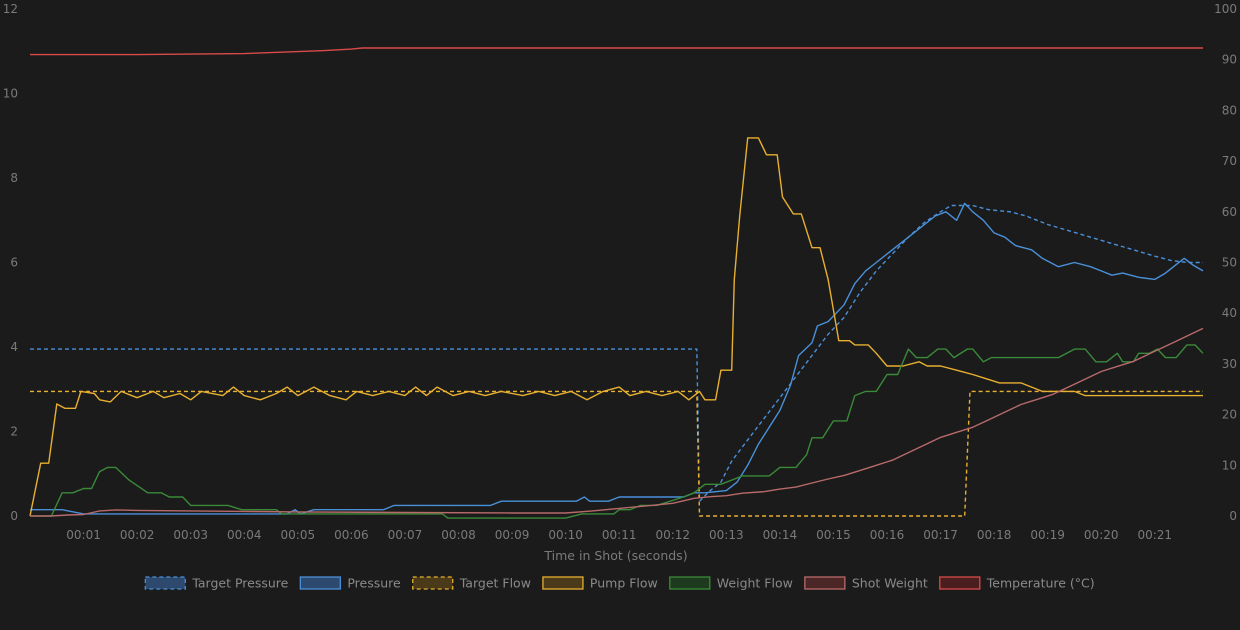 This screenshot has height=630, width=1240. Describe the element at coordinates (14, 263) in the screenshot. I see `y-left-tick-label: 6` at that location.